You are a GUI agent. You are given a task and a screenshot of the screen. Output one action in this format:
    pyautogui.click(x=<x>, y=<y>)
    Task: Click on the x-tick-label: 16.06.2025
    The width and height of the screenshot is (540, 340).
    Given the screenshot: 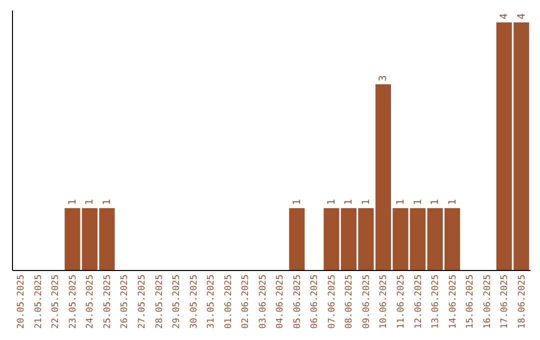 What is the action you would take?
    pyautogui.click(x=487, y=301)
    